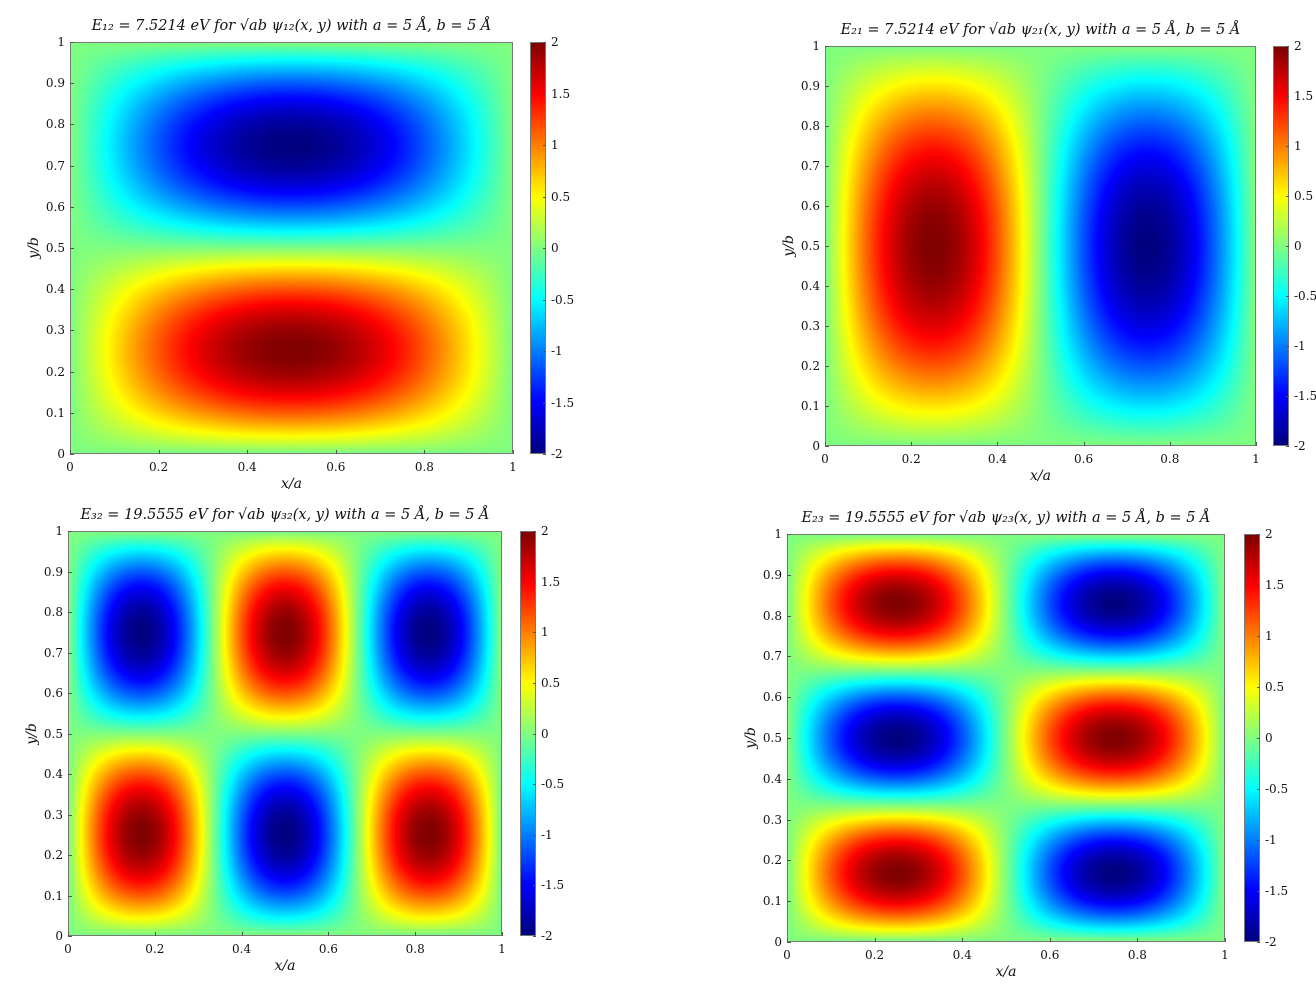 This screenshot has height=1004, width=1316. What do you see at coordinates (555, 145) in the screenshot?
I see `colorbar-tick-label: 1` at bounding box center [555, 145].